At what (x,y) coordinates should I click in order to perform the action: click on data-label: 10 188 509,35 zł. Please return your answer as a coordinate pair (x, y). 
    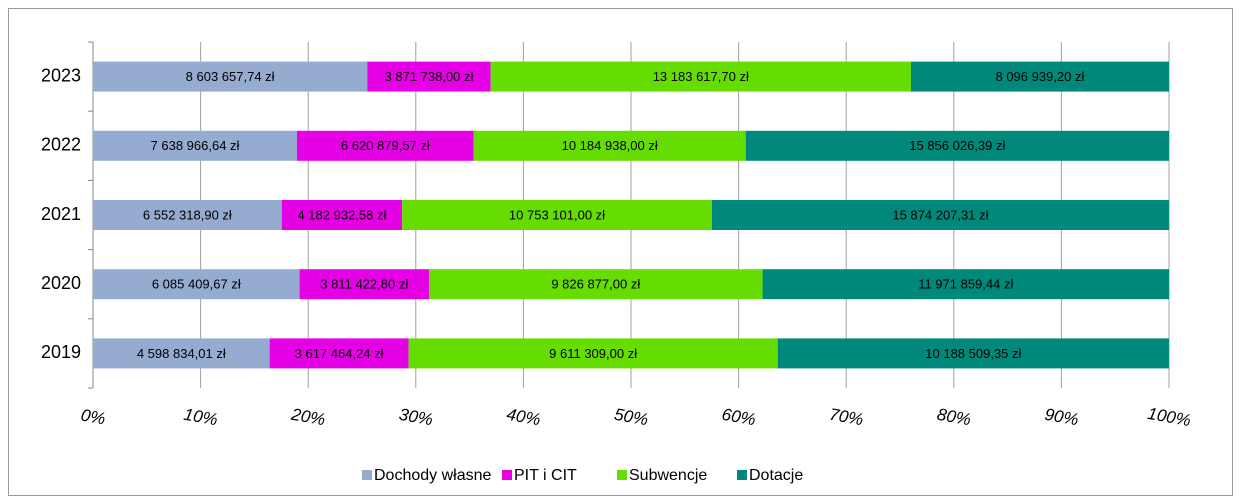
    Looking at the image, I should click on (973, 353).